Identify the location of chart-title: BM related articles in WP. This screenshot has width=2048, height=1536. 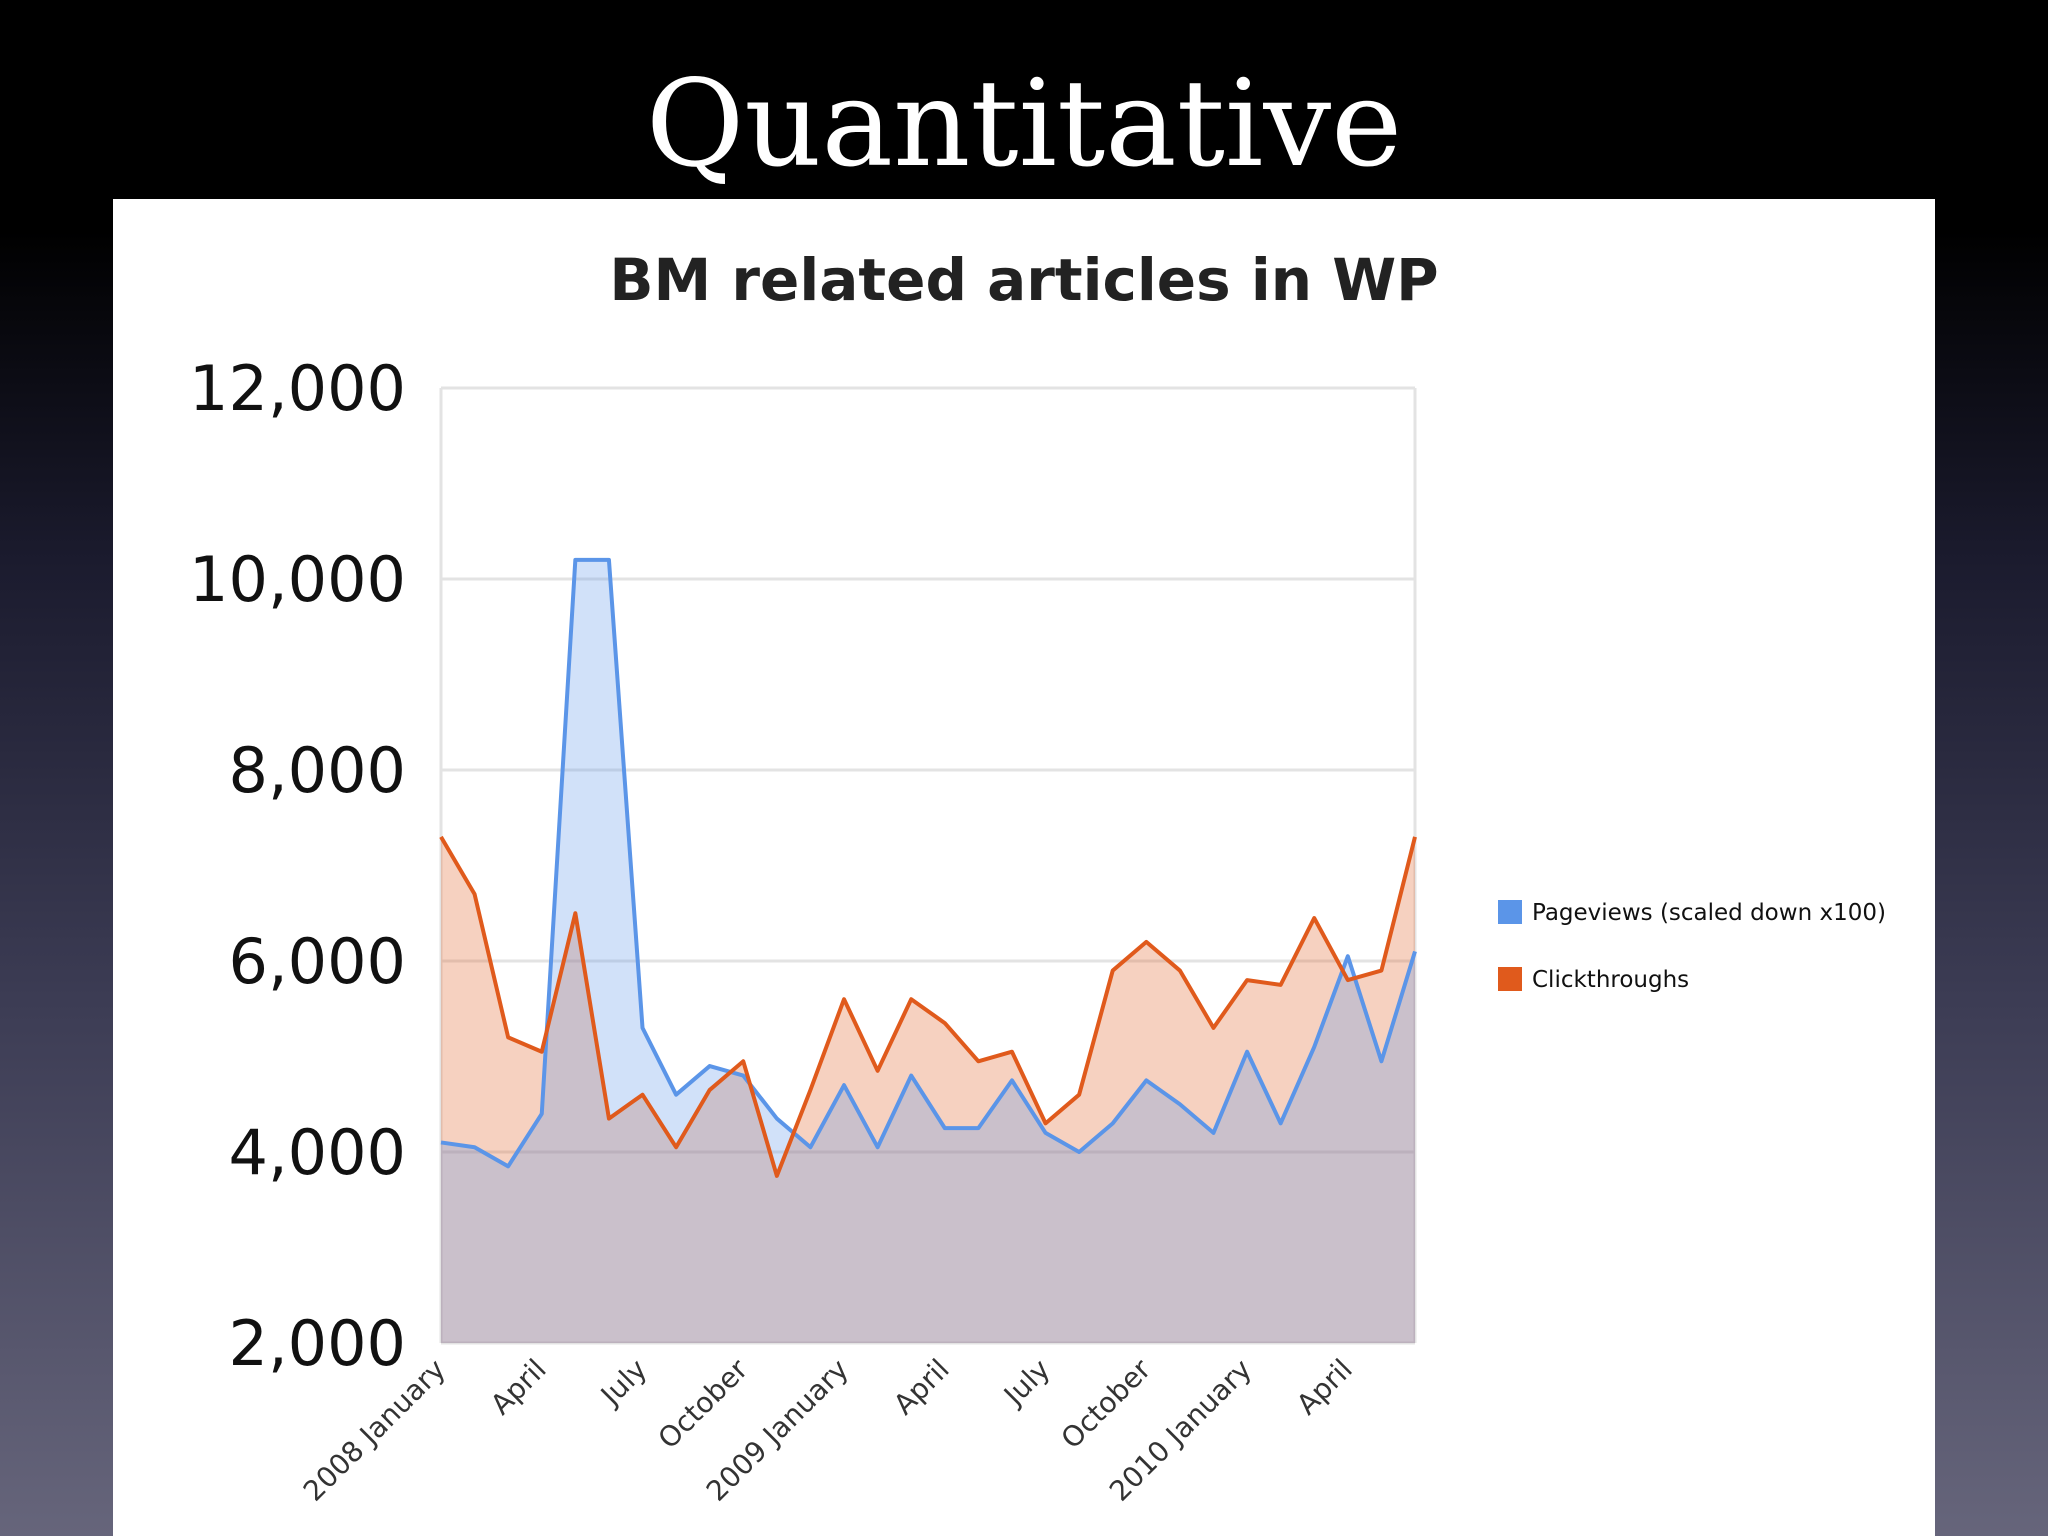
(1023, 280).